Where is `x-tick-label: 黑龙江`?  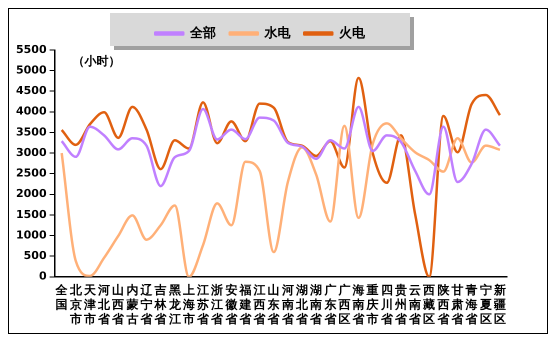
x-tick-label: 黑龙江 is located at coordinates (175, 304).